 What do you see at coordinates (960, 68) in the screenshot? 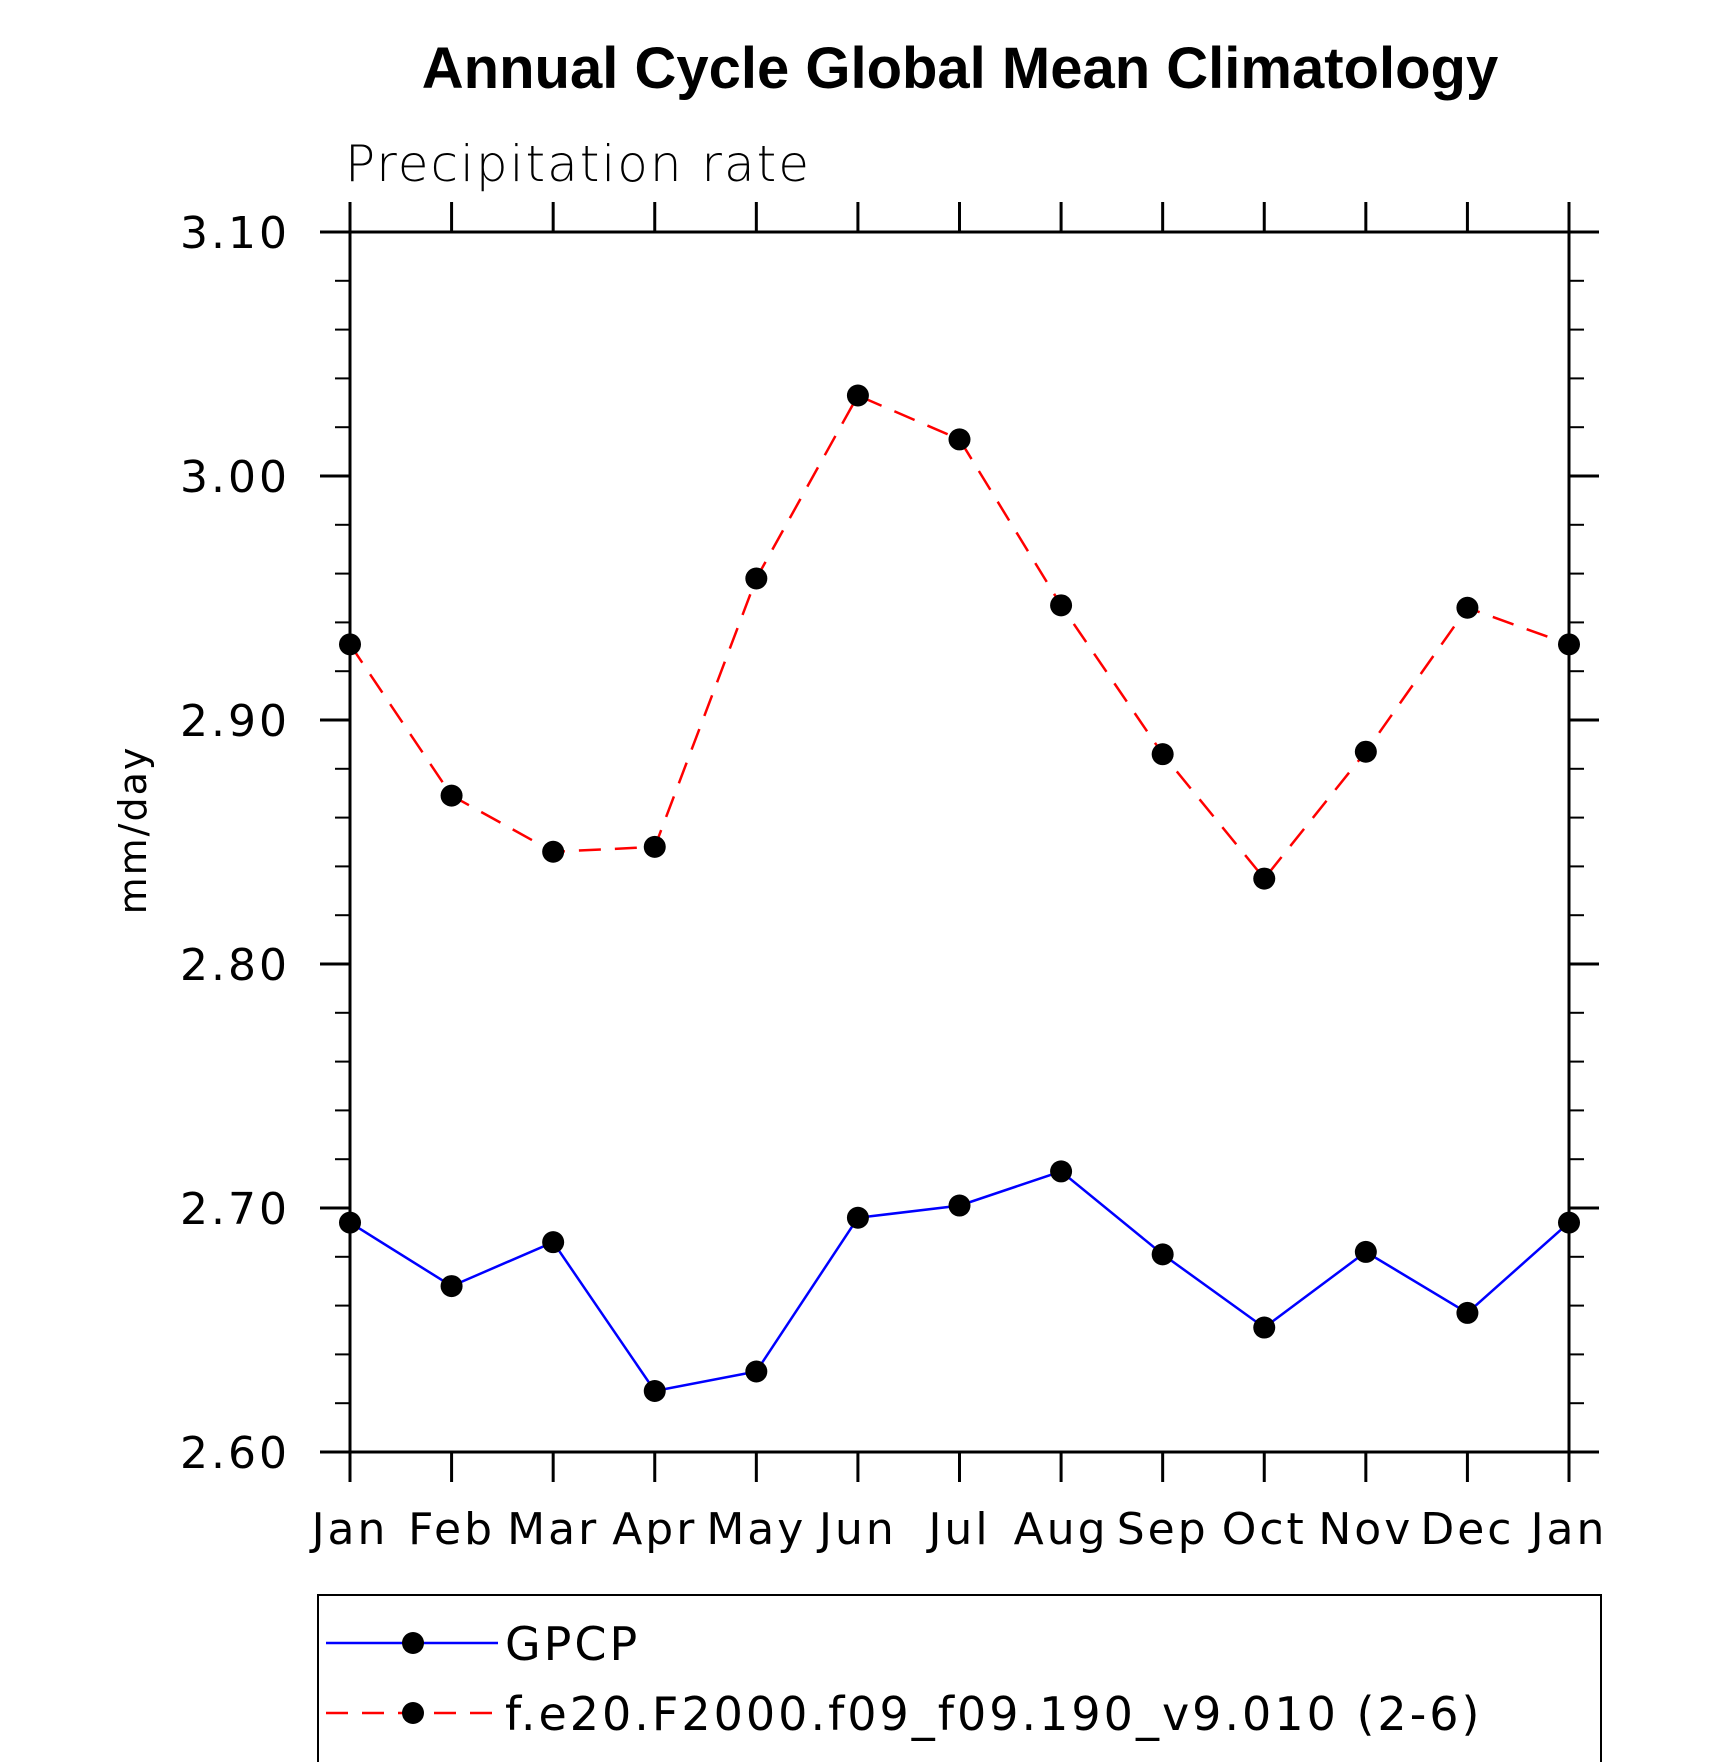
I see `chart-title: Annual Cycle Global Mean Climatology` at bounding box center [960, 68].